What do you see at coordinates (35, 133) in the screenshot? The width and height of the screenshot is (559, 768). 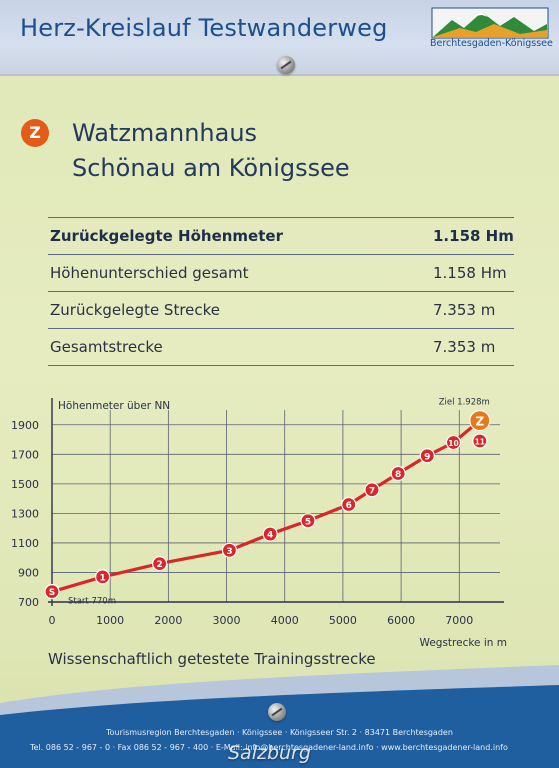 I see `goal-badge-icon: Z` at bounding box center [35, 133].